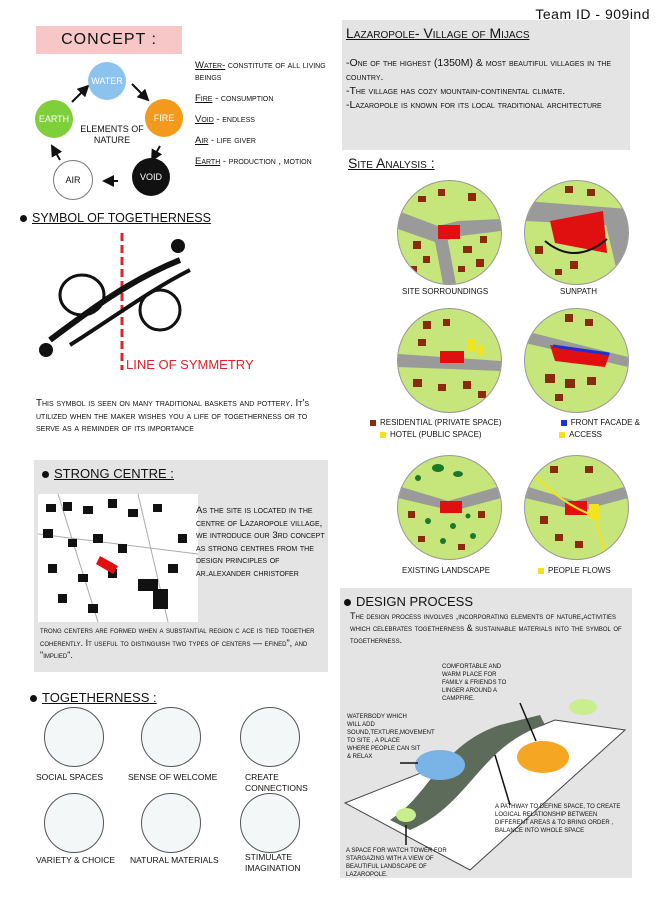  What do you see at coordinates (107, 81) in the screenshot?
I see `water-node: WATER` at bounding box center [107, 81].